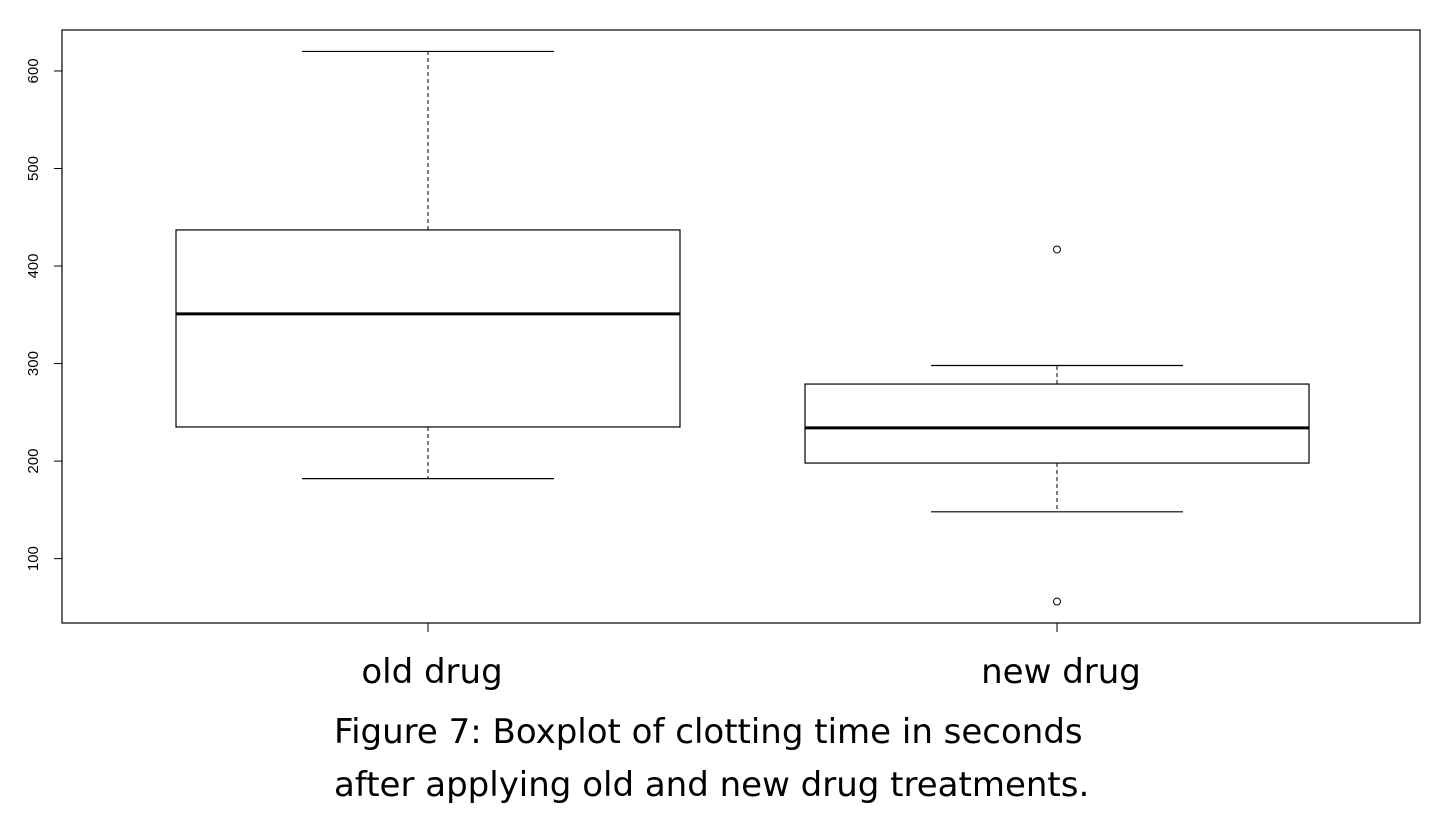  What do you see at coordinates (1061, 672) in the screenshot?
I see `category-label-new-drug: new drug` at bounding box center [1061, 672].